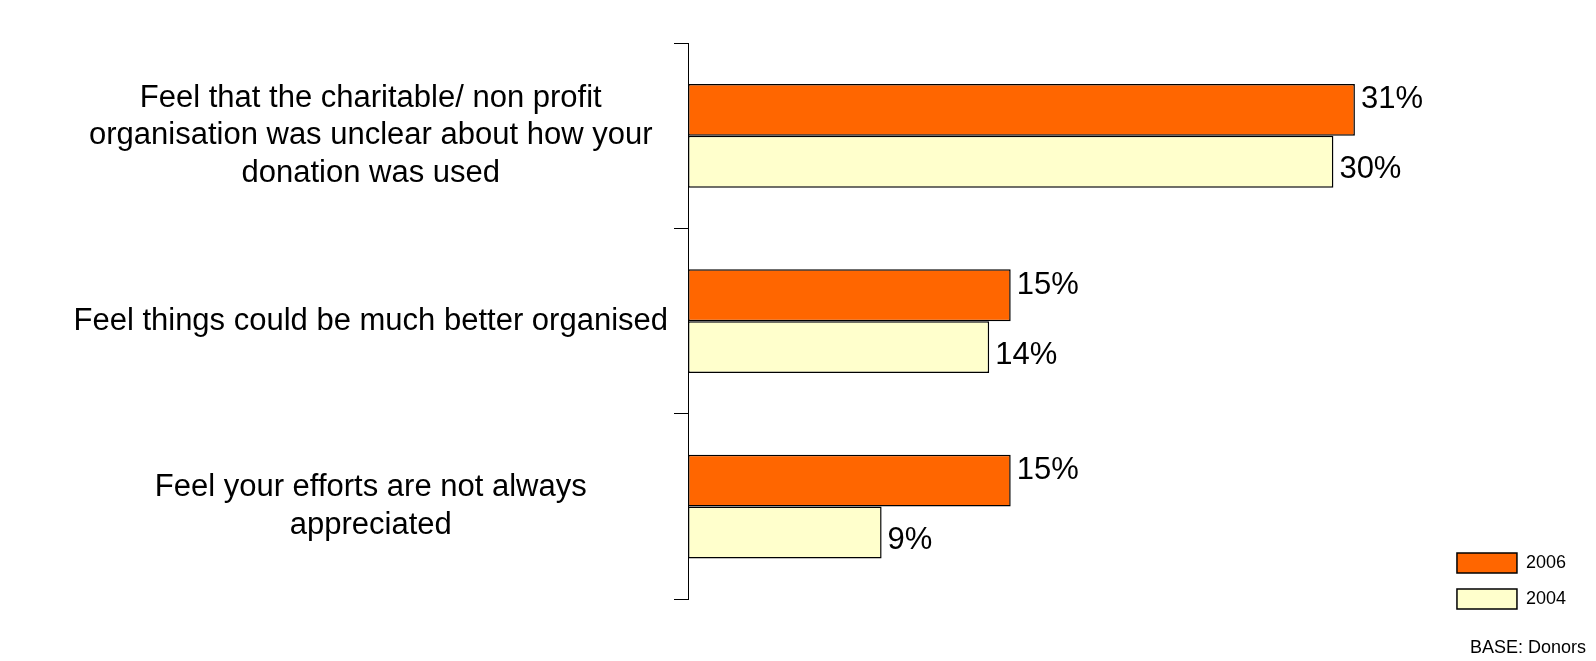 This screenshot has height=661, width=1596. Describe the element at coordinates (370, 319) in the screenshot. I see `y-tick-label: Feel things could be much better organised` at that location.